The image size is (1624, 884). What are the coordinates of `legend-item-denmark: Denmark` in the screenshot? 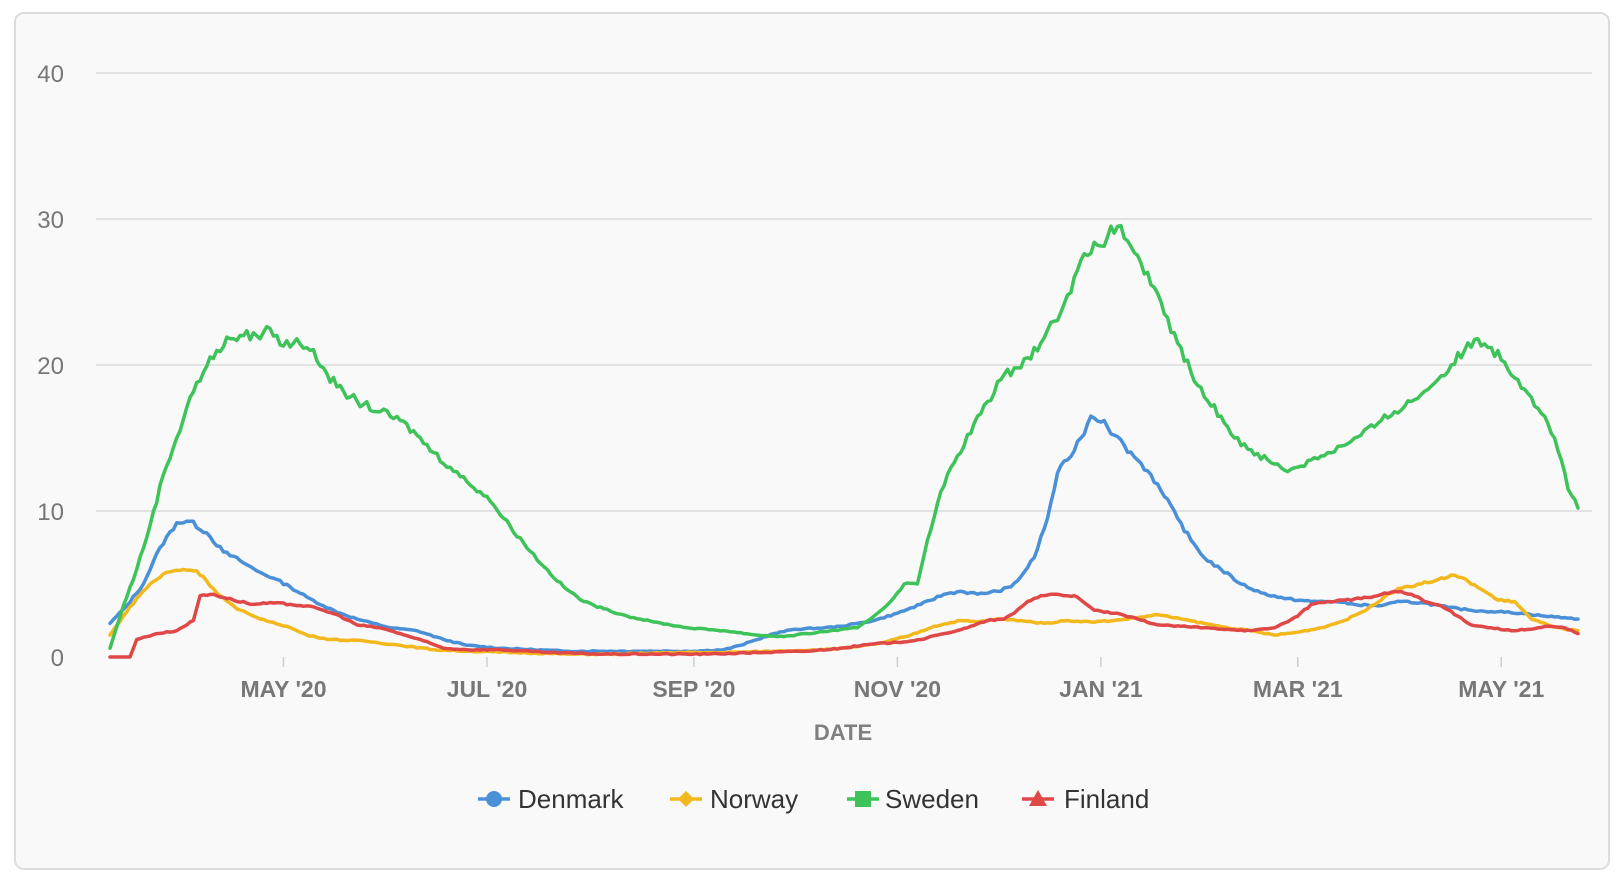 It's located at (551, 799).